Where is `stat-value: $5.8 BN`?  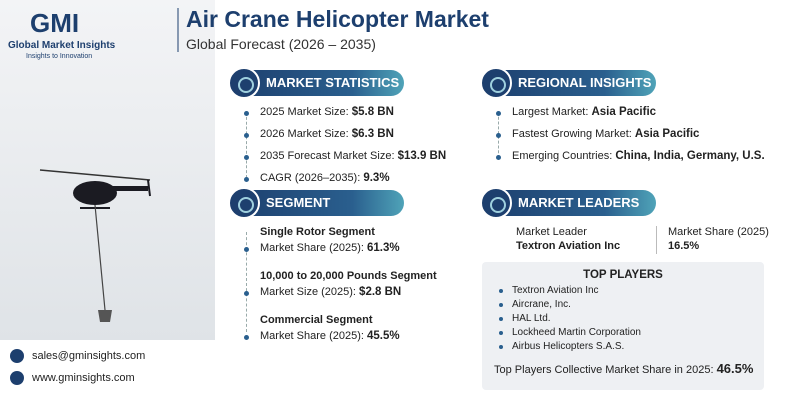 stat-value: $5.8 BN is located at coordinates (372, 112).